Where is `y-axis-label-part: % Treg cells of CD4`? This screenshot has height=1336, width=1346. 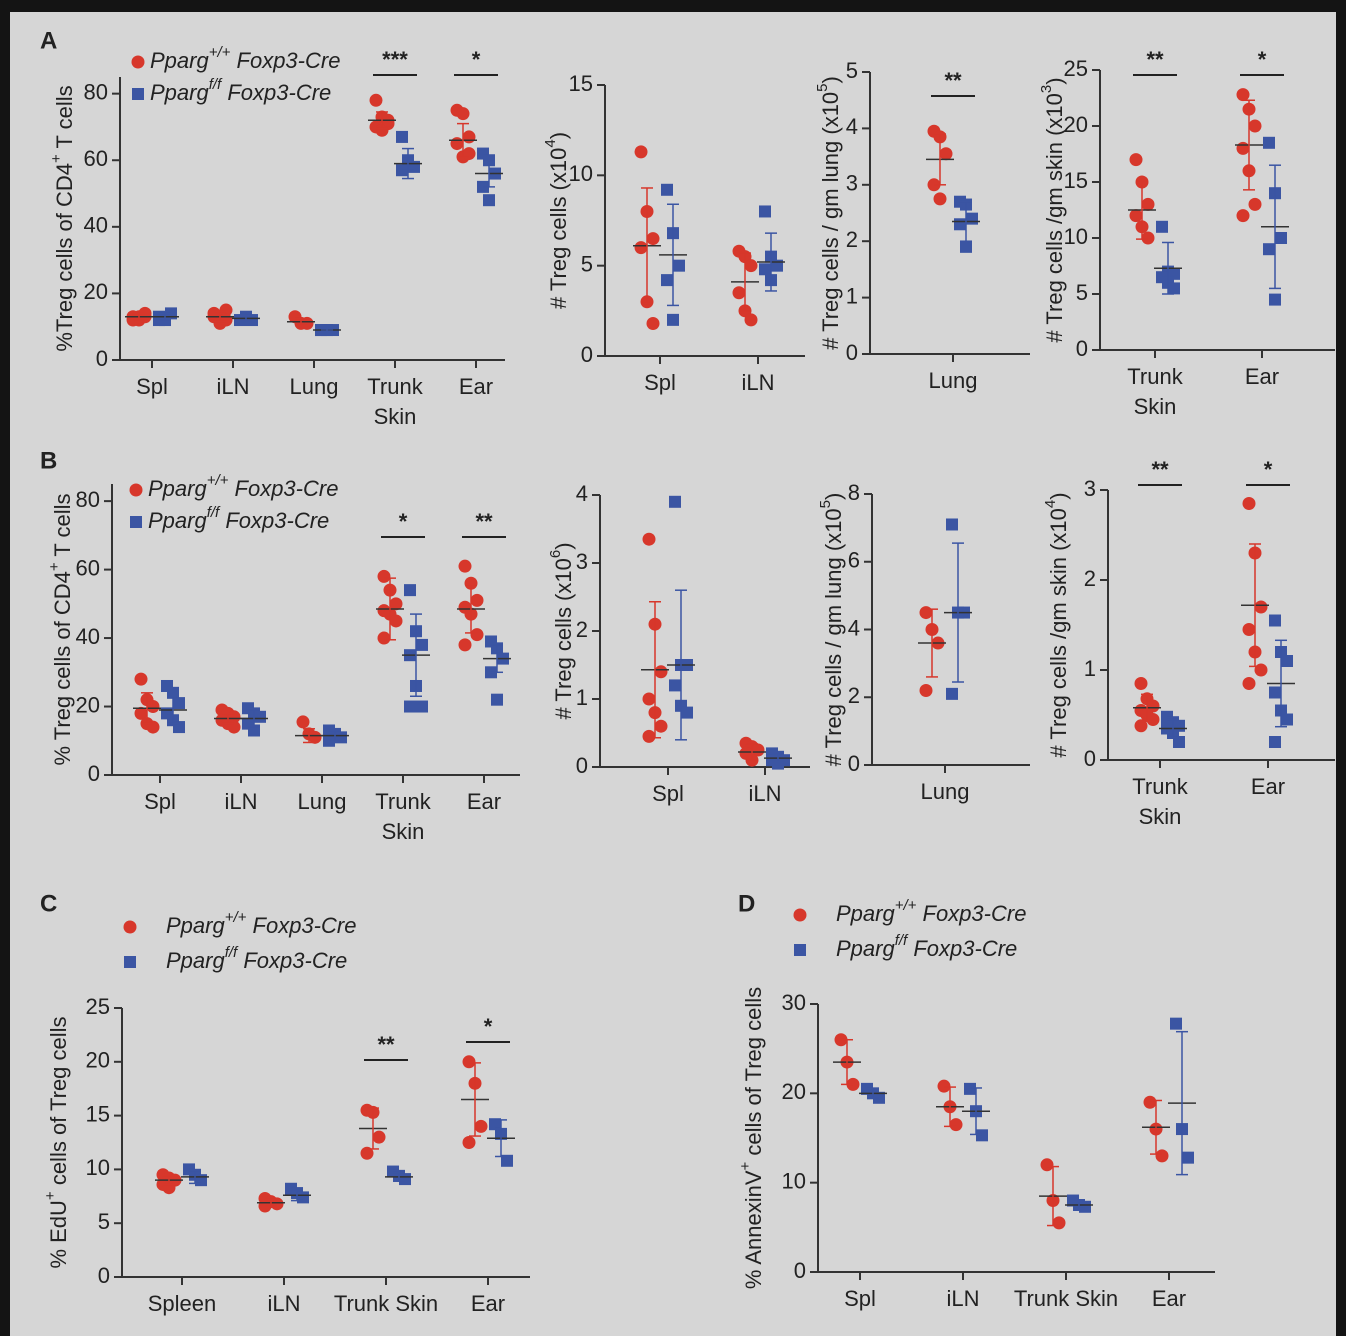 y-axis-label-part: % Treg cells of CD4 is located at coordinates (62, 668).